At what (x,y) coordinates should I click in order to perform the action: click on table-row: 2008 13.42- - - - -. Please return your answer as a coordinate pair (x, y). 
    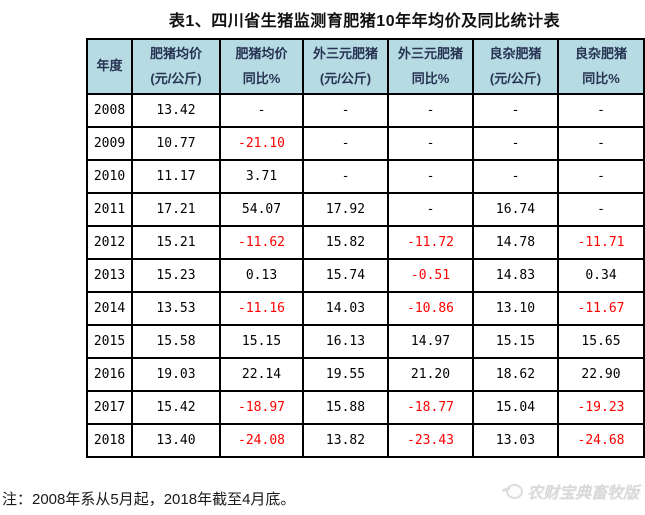
    Looking at the image, I should click on (365, 110).